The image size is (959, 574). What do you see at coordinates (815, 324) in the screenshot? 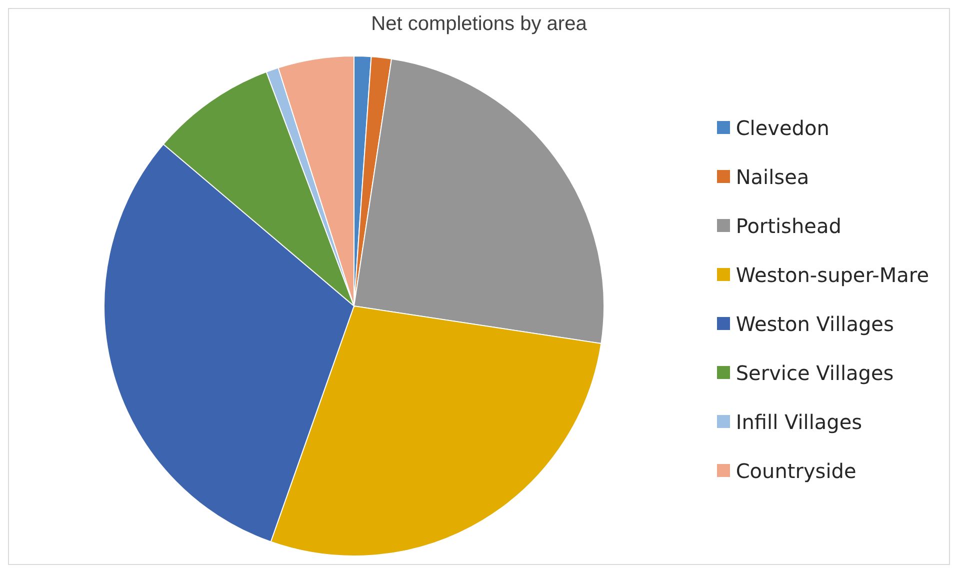
I see `legend-label: Weston Villages` at bounding box center [815, 324].